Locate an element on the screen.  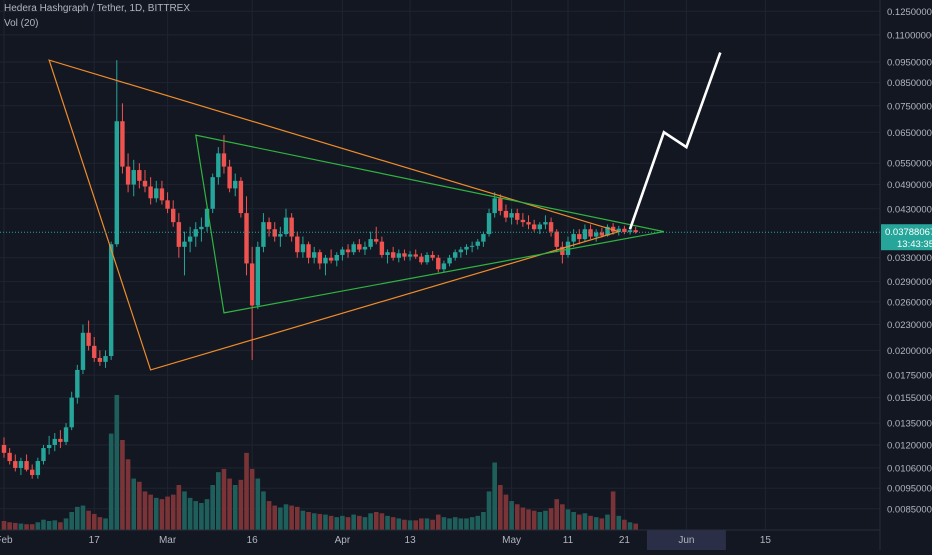
time-axis: Feb 17 Mar 16 Apr 13 May 11 21 Jun 15 is located at coordinates (385, 540).